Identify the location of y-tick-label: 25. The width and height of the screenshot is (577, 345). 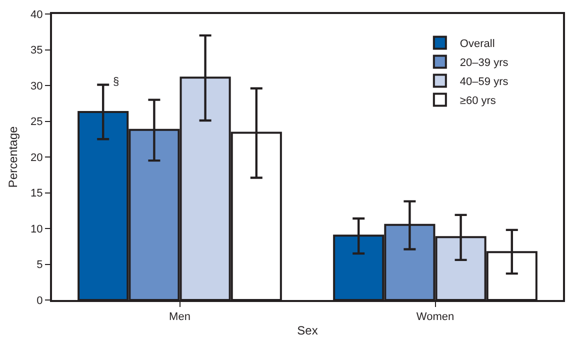
(36, 122).